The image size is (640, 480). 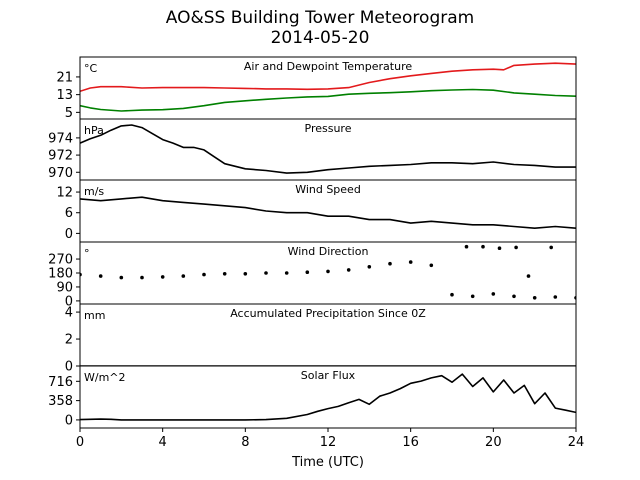 What do you see at coordinates (80, 442) in the screenshot?
I see `x-tick-label: 0` at bounding box center [80, 442].